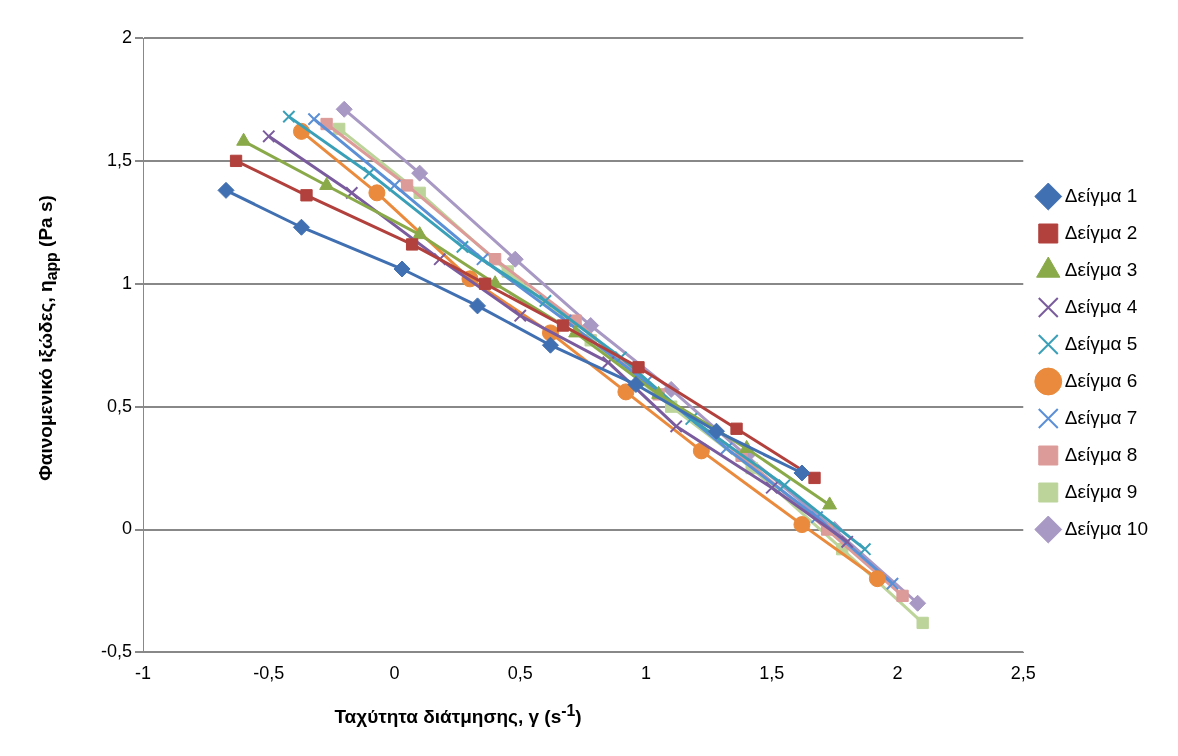  I want to click on legend-label: Δείγμα 7, so click(1101, 417).